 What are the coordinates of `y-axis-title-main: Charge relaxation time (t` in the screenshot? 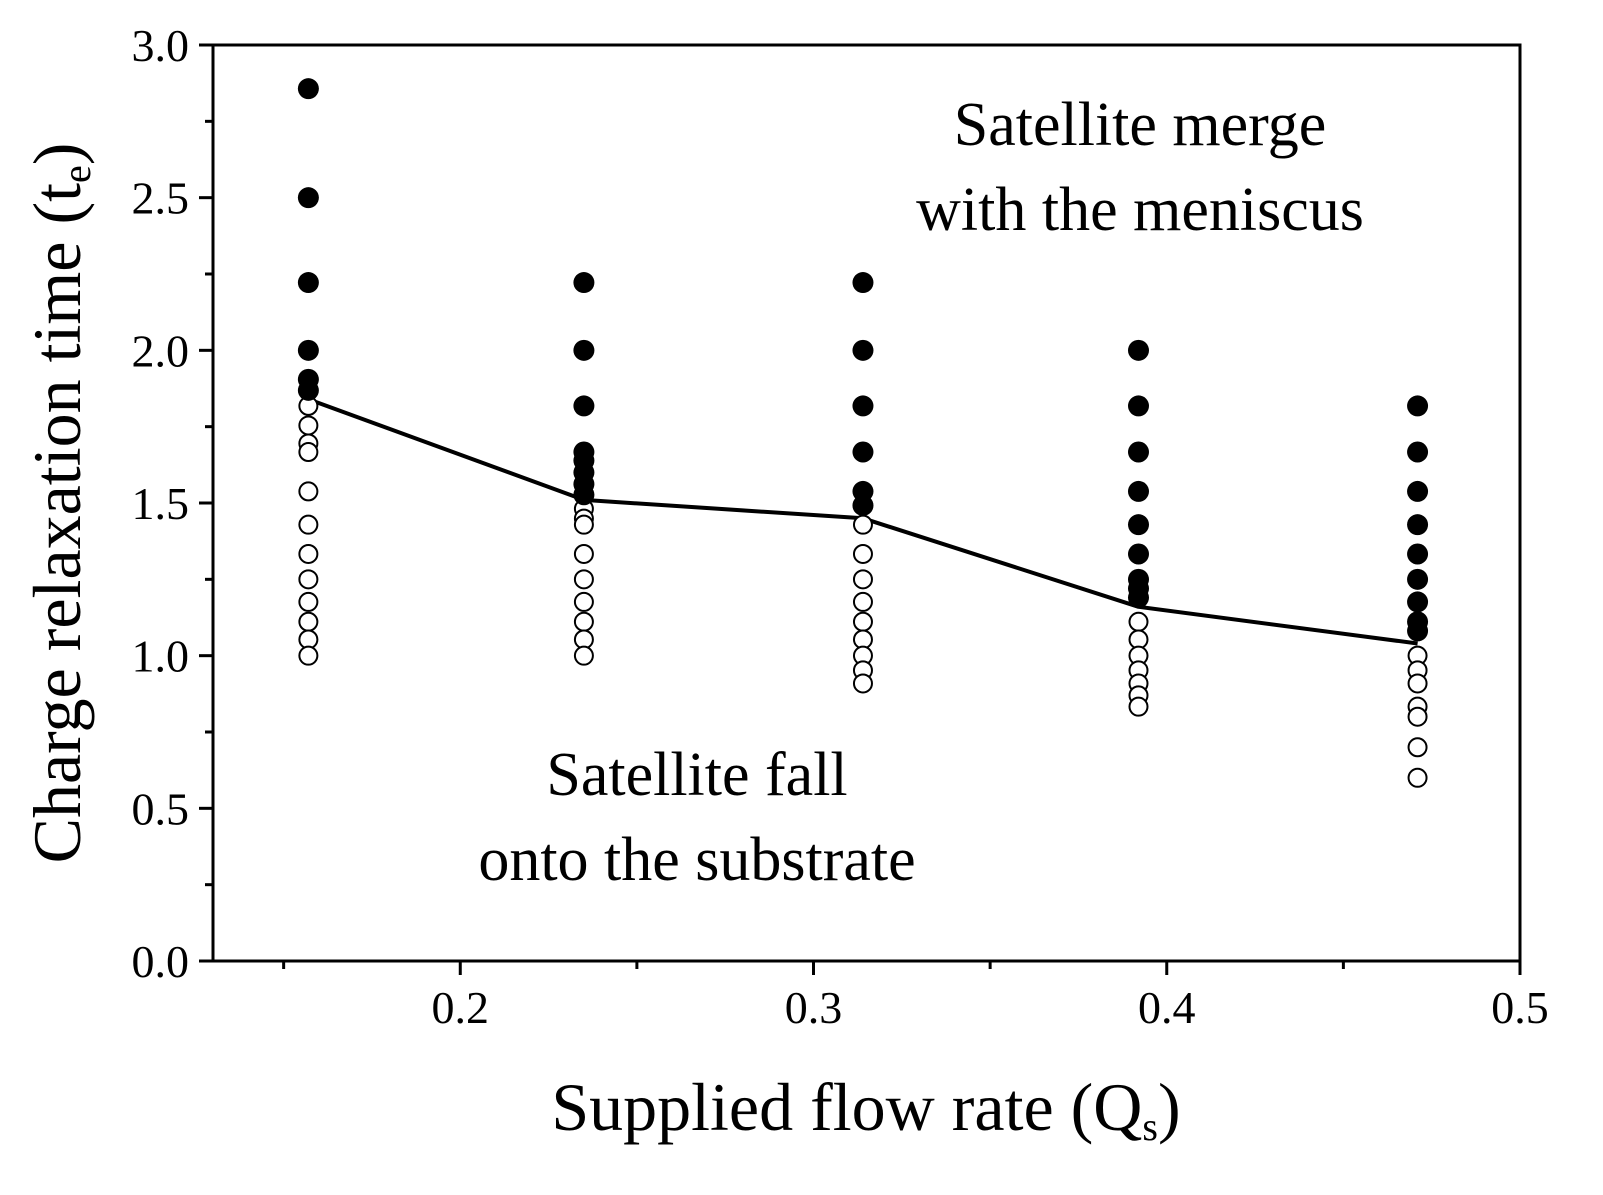 It's located at (57, 523).